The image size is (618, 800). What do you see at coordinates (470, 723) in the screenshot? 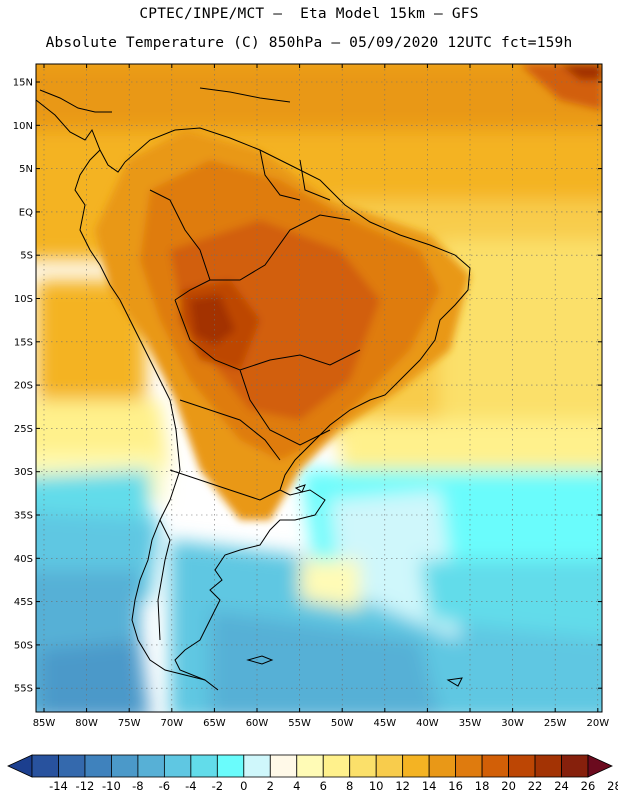
I see `longitude-label: 35W` at bounding box center [470, 723].